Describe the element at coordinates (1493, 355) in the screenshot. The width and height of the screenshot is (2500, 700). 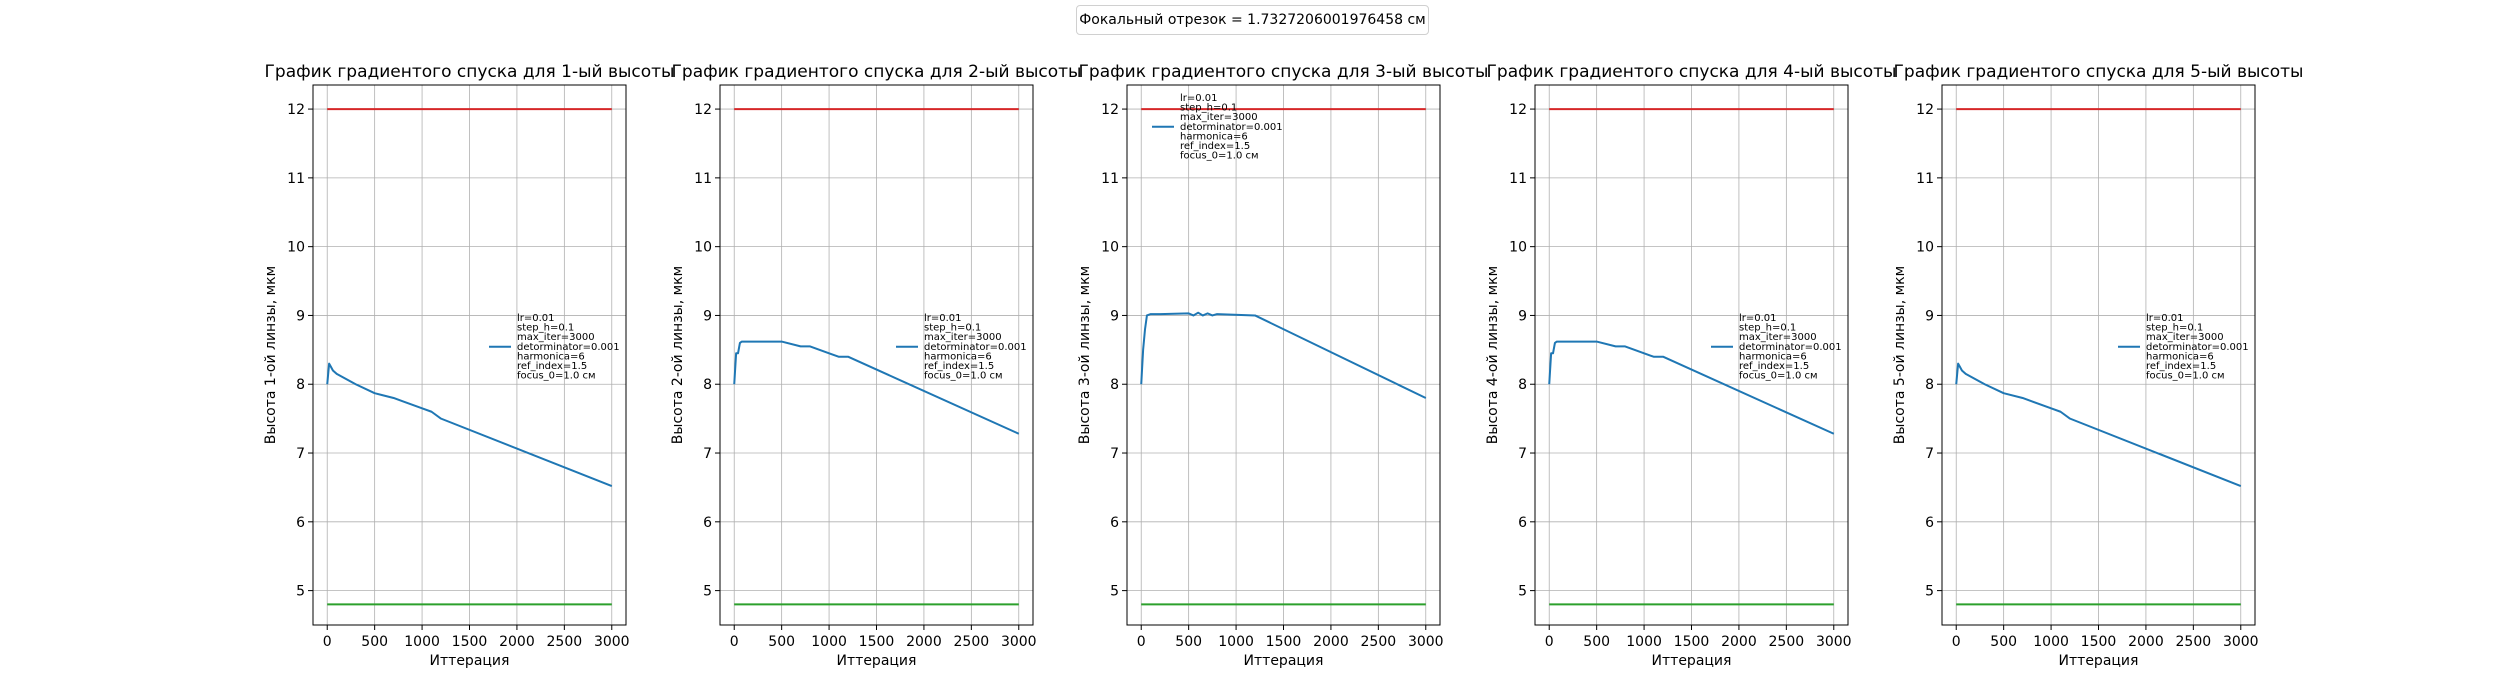
I see `y-axis-label: Высота 4-ой линзы, мкм` at that location.